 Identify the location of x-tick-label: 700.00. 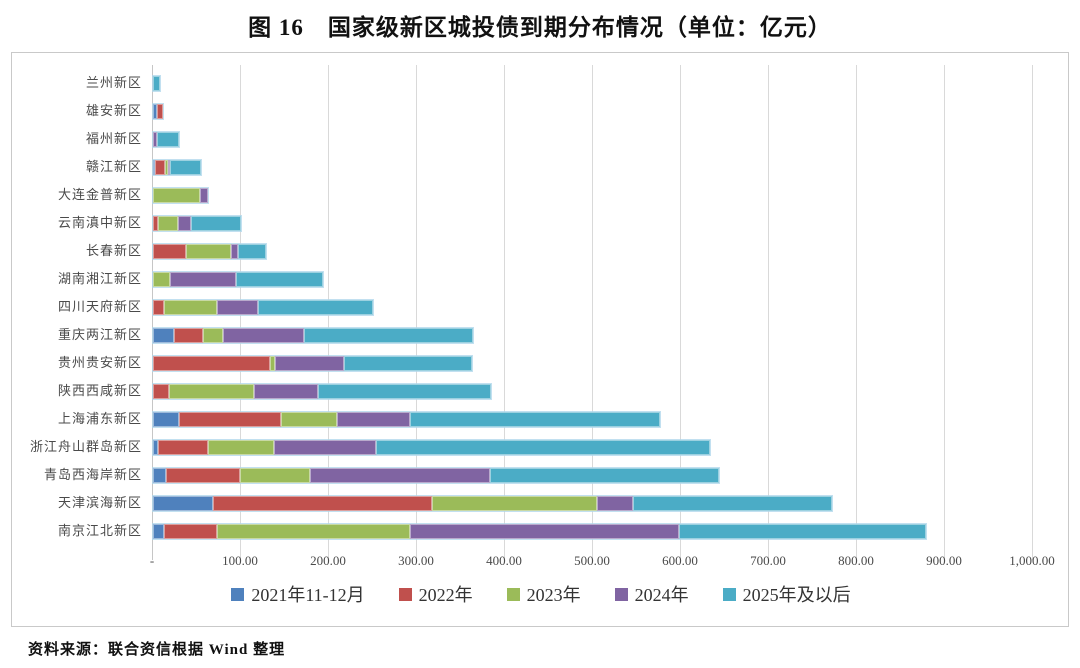
(768, 560).